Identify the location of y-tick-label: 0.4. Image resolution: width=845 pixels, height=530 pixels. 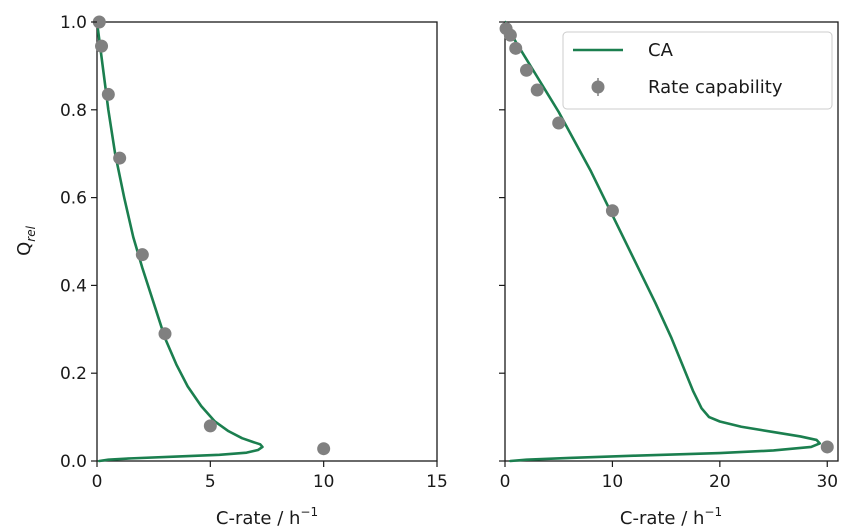
(73, 286).